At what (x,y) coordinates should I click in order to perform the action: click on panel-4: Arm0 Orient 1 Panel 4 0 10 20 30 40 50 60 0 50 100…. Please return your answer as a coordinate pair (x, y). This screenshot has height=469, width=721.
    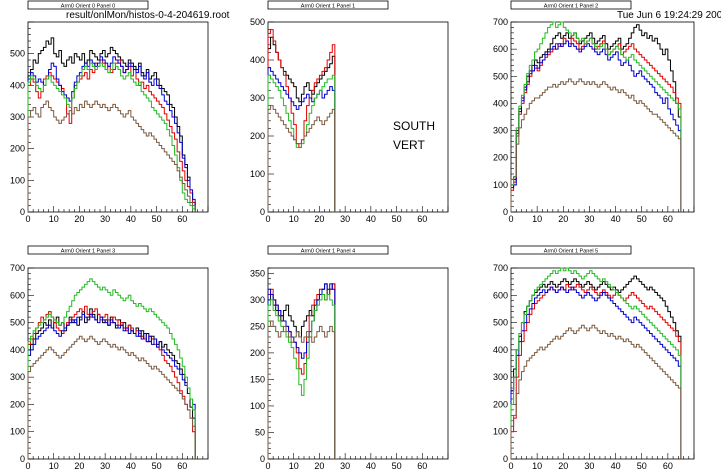
    Looking at the image, I should click on (349, 357).